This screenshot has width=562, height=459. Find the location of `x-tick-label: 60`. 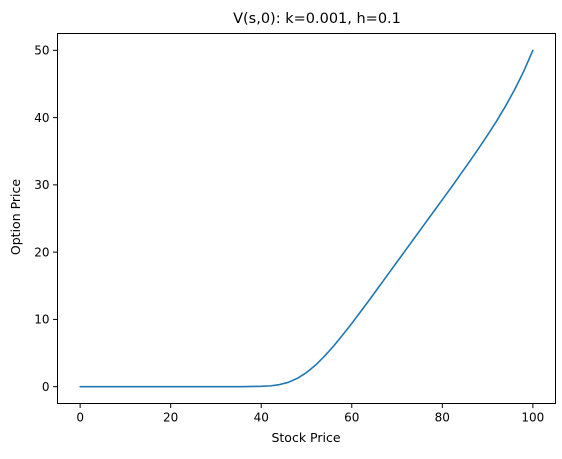

x-tick-label: 60 is located at coordinates (351, 418).